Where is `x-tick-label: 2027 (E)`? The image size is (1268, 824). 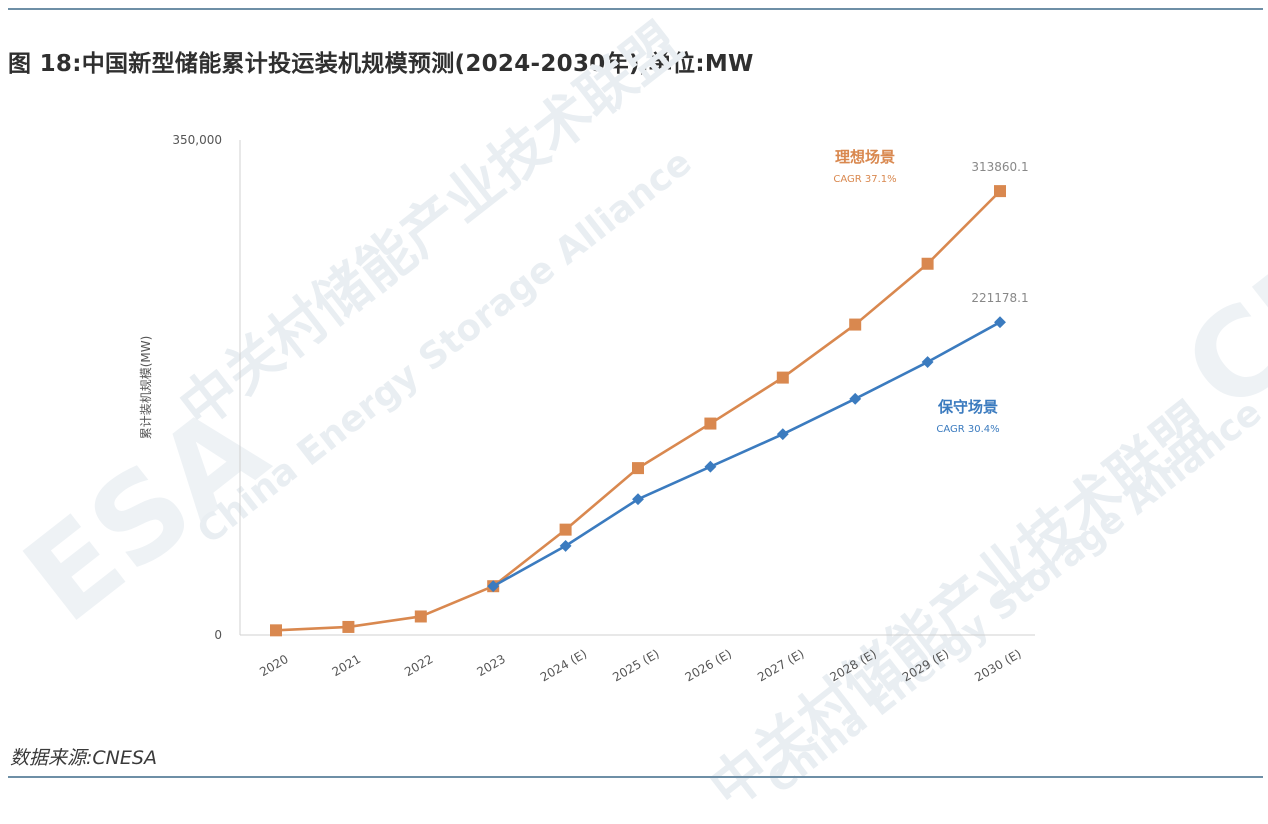
x-tick-label: 2027 (E) is located at coordinates (780, 666).